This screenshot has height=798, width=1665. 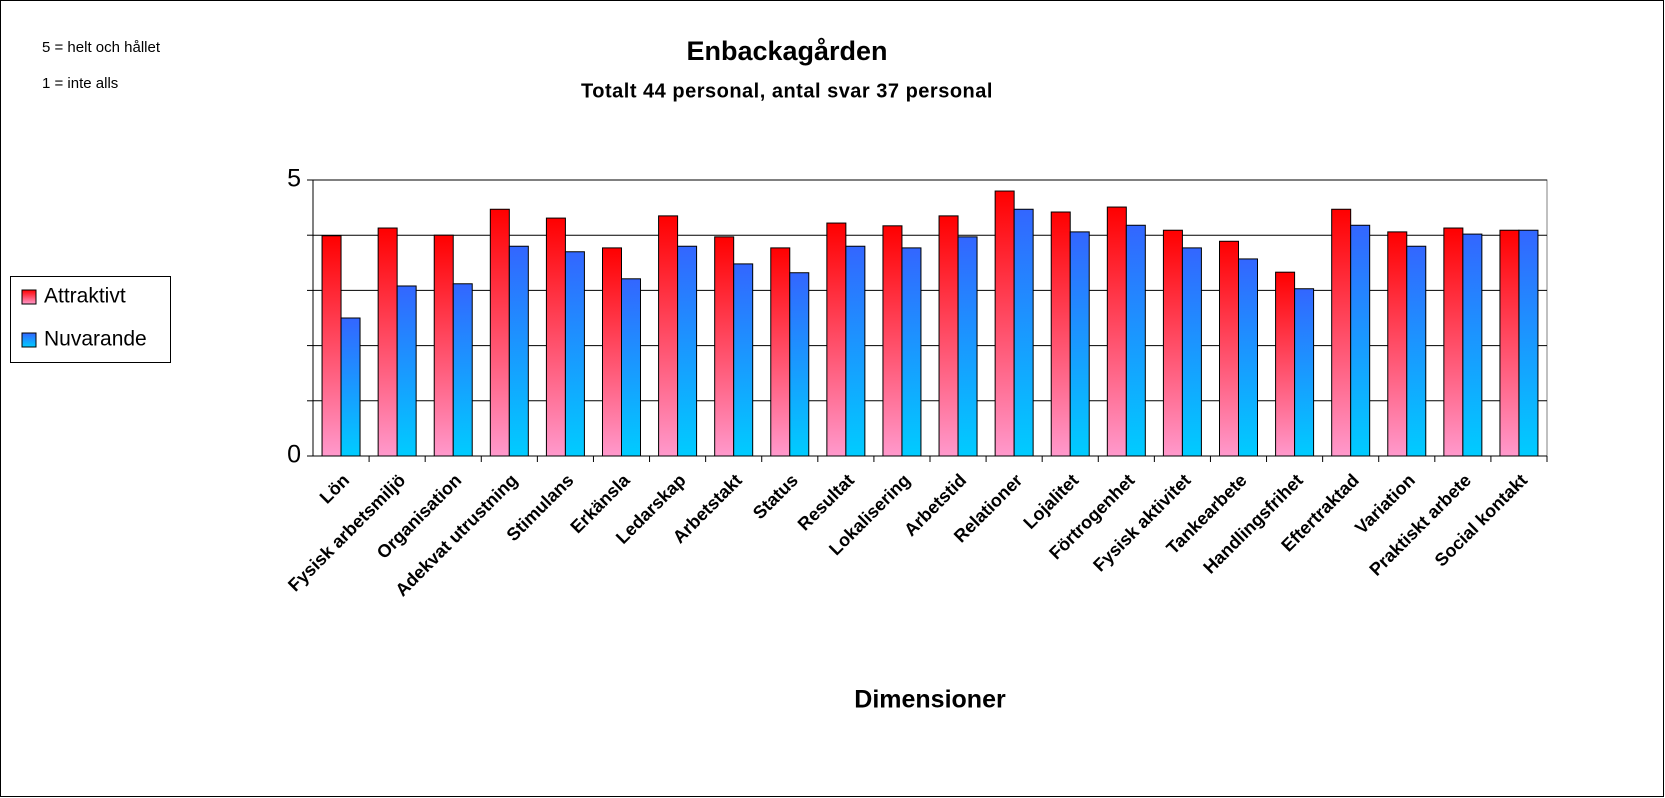 What do you see at coordinates (95, 339) in the screenshot?
I see `legend-label: Nuvarande` at bounding box center [95, 339].